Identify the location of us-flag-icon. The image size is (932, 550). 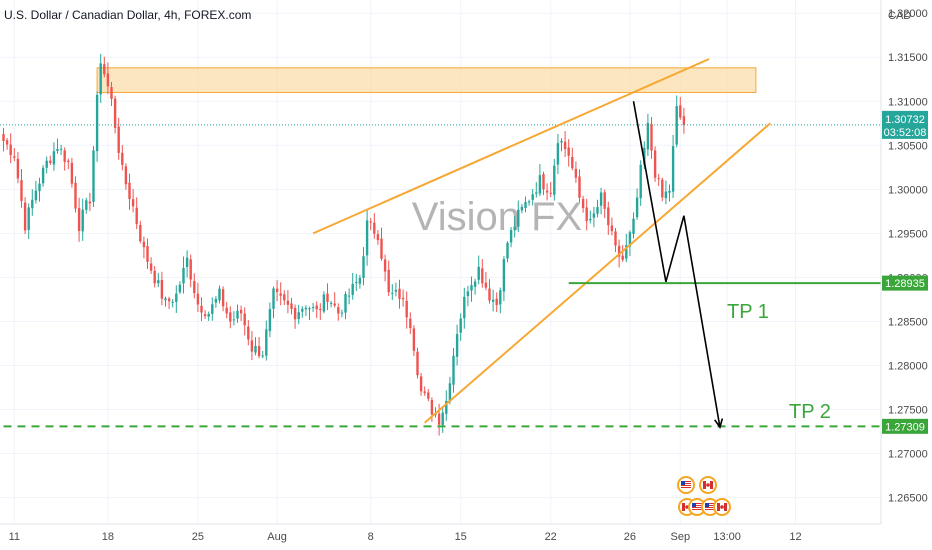
(686, 485).